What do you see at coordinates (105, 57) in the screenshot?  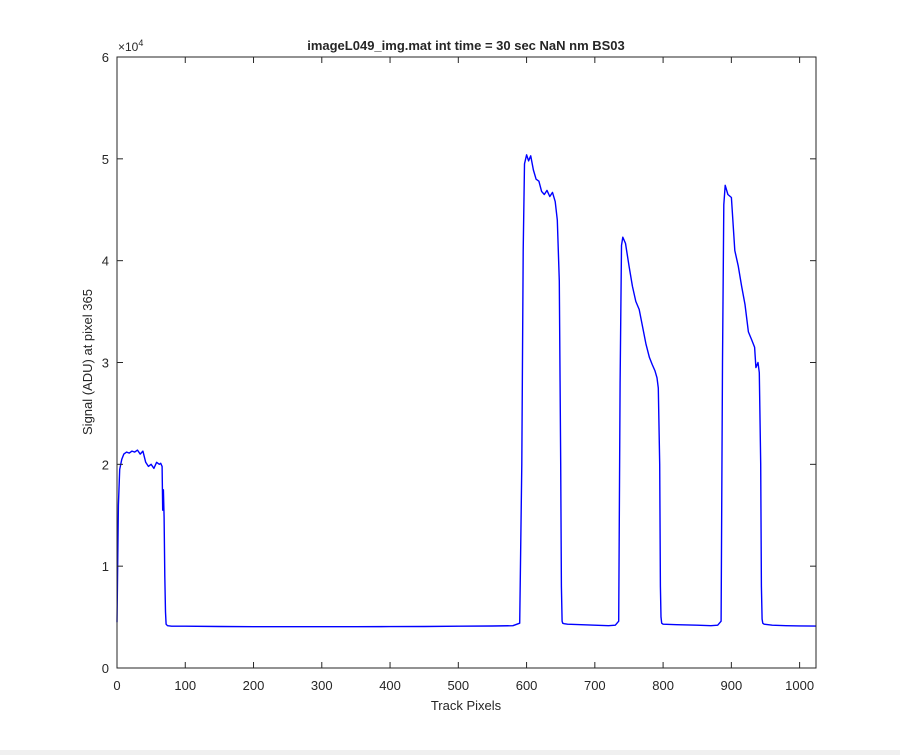 I see `y-tick-label: 6` at bounding box center [105, 57].